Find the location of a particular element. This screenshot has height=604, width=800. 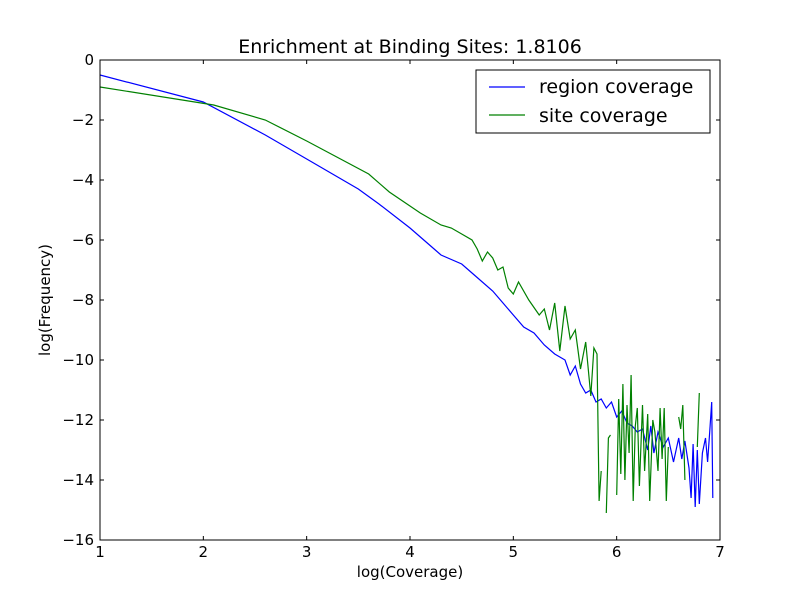

y-tick-label: −2 is located at coordinates (83, 120).